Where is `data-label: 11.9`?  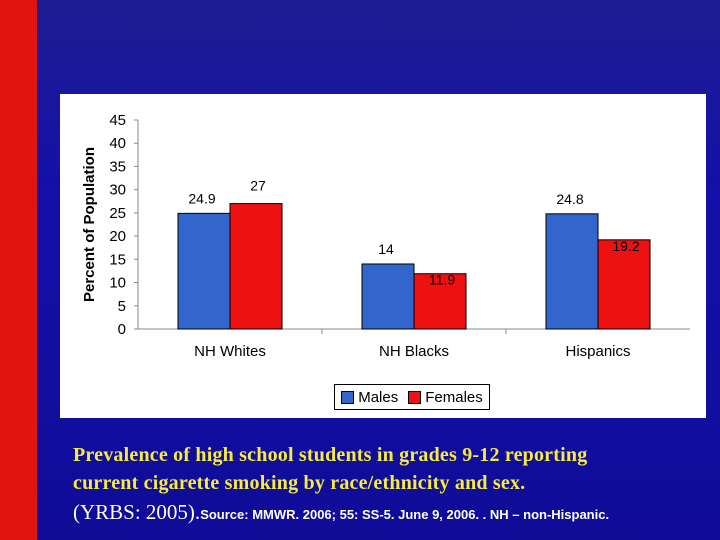 data-label: 11.9 is located at coordinates (442, 280).